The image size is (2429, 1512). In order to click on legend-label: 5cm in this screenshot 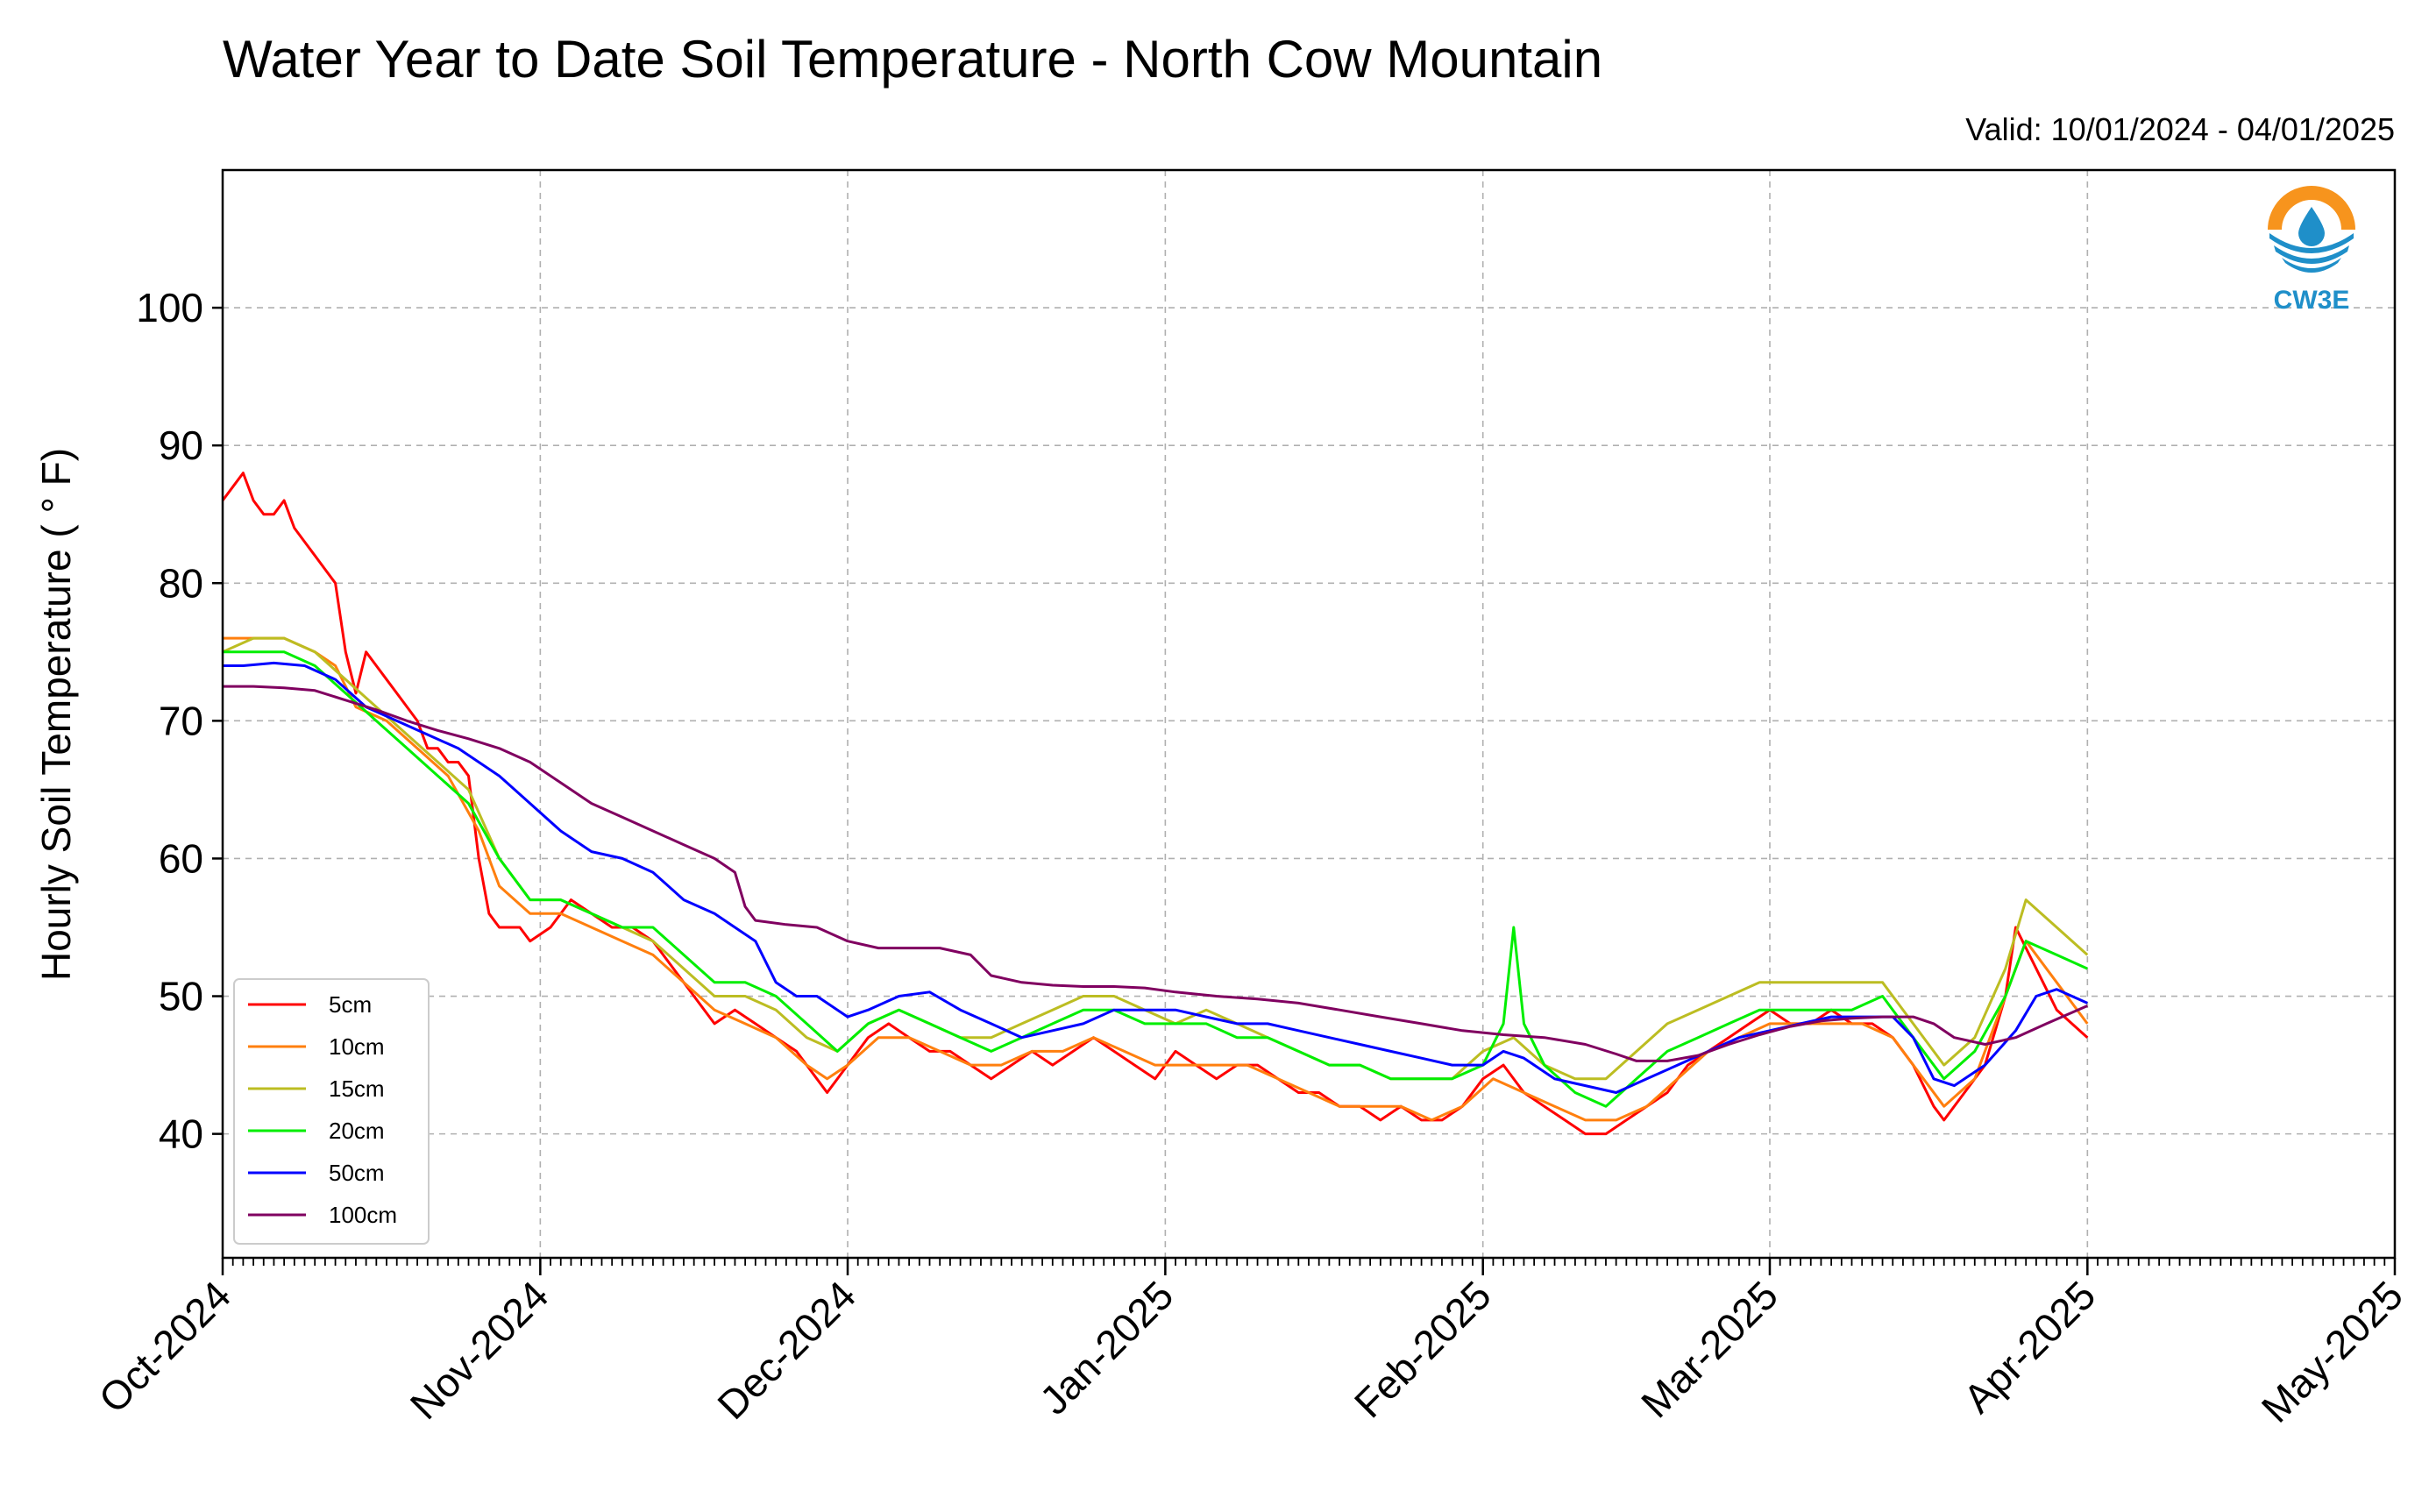, I will do `click(350, 1004)`.